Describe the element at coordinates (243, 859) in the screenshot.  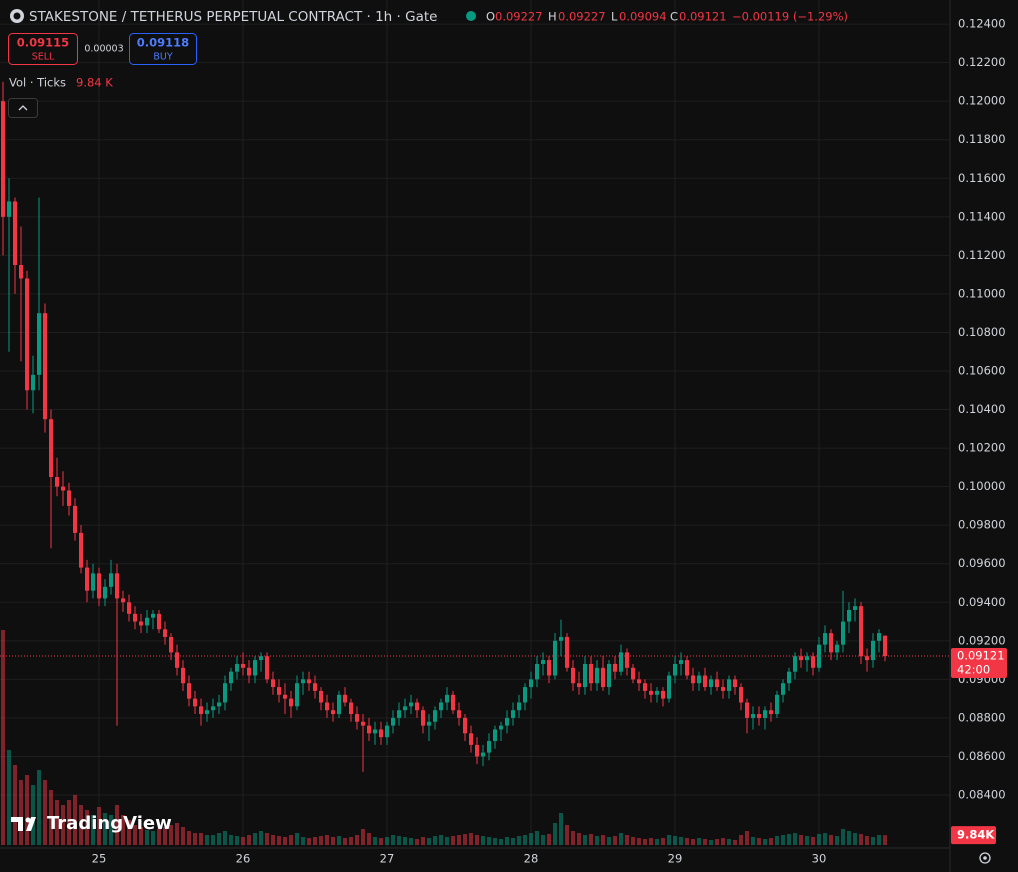
I see `x-tick-label: 26` at that location.